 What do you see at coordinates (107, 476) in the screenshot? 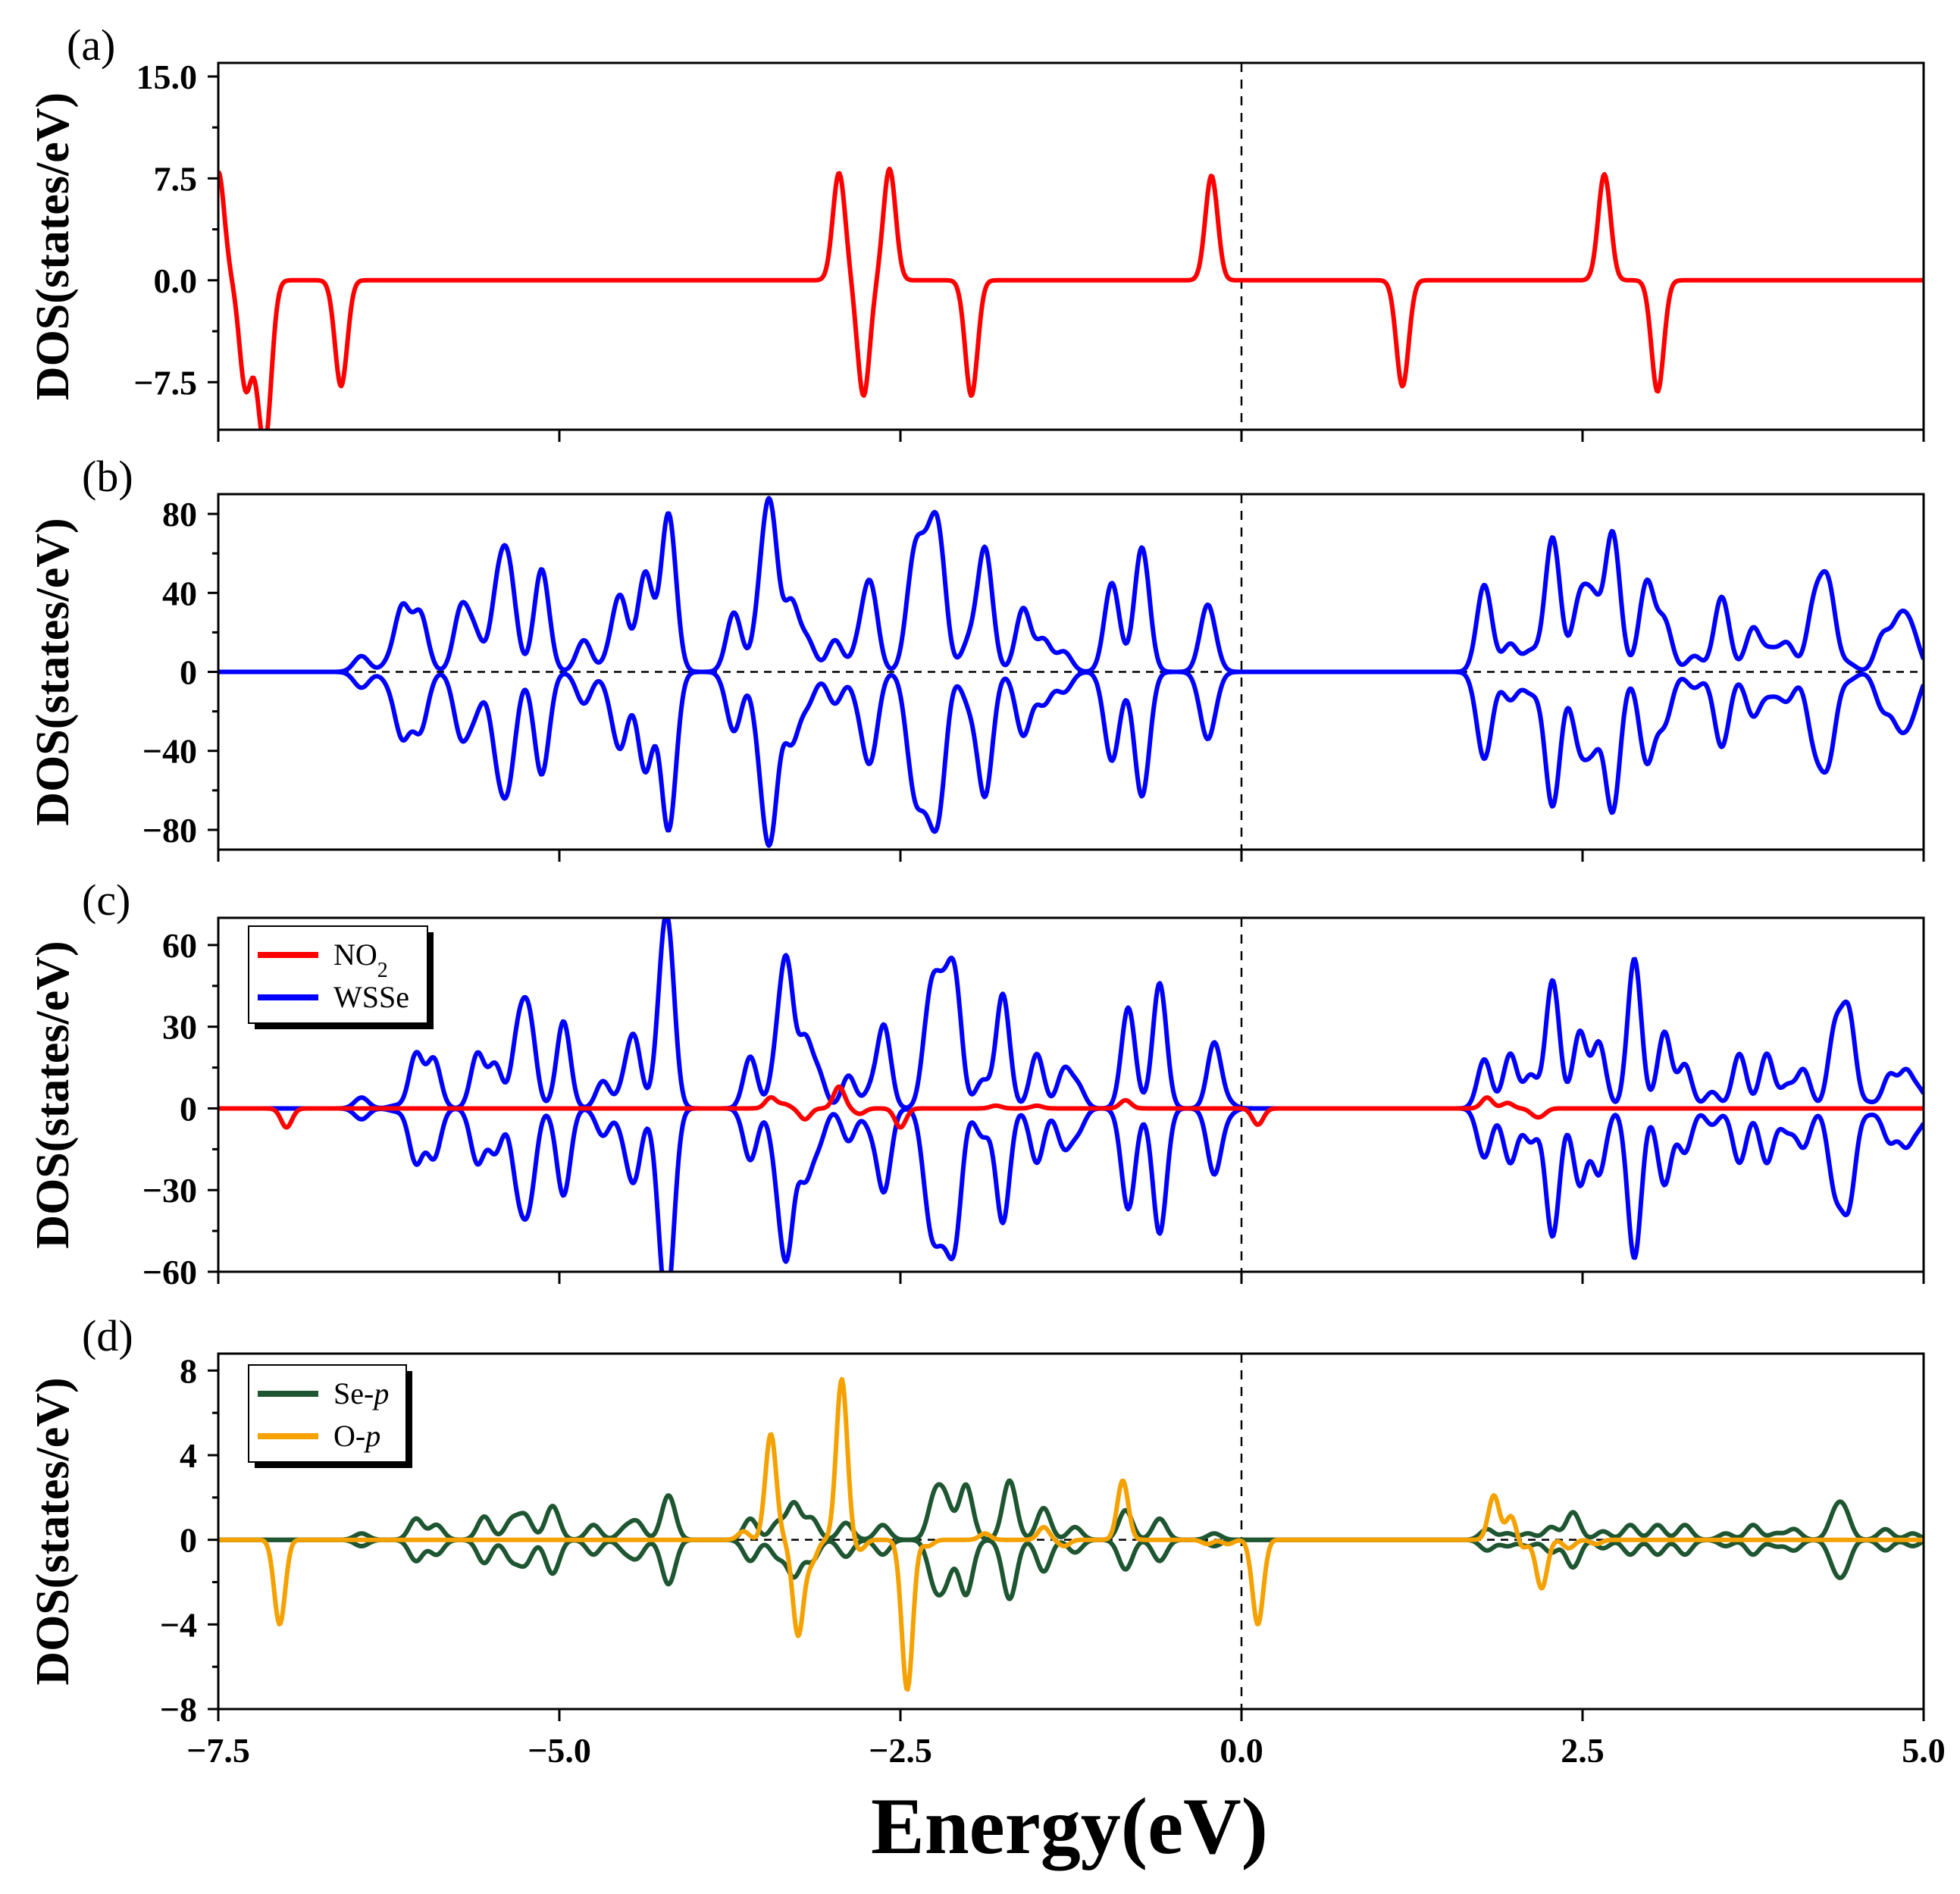
I see `panel-label: (b)` at bounding box center [107, 476].